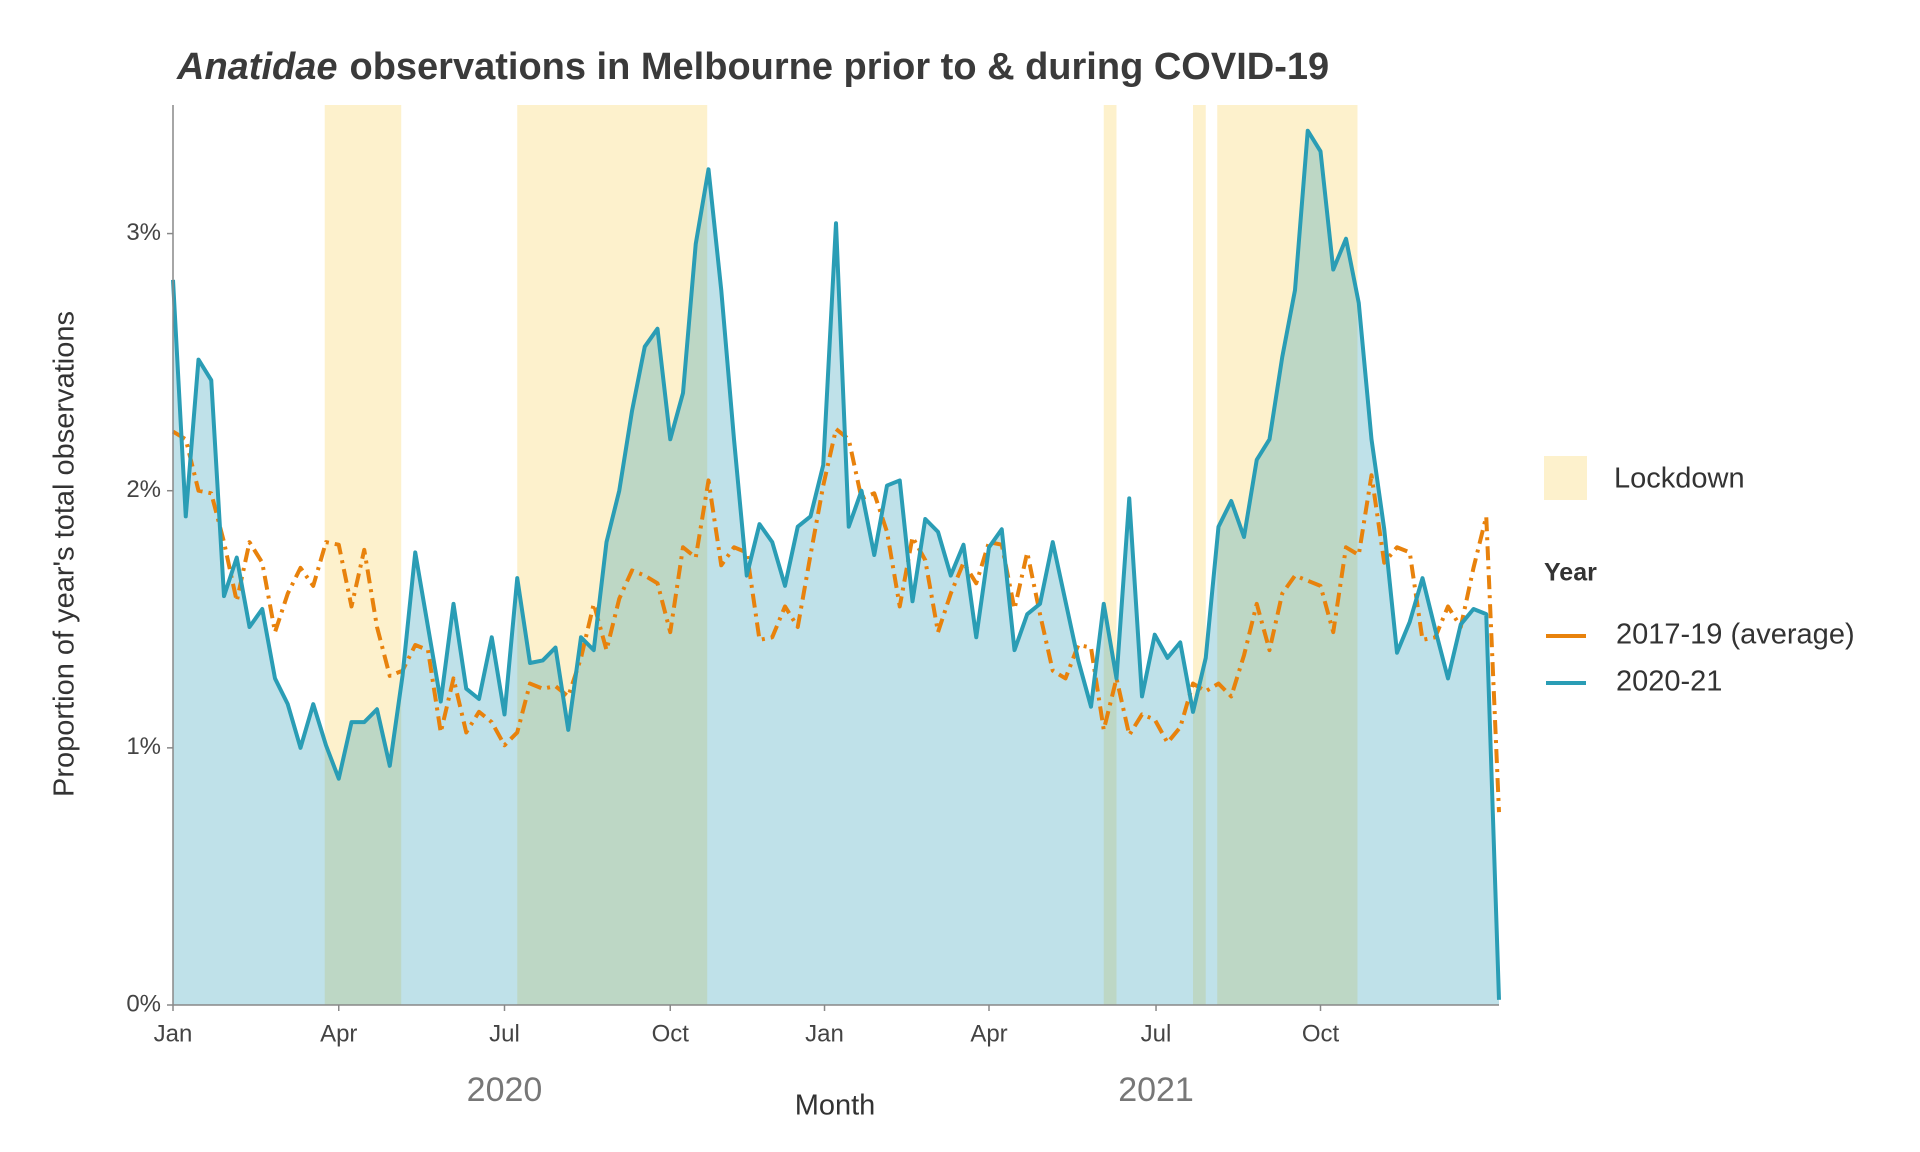 The image size is (1920, 1152). What do you see at coordinates (835, 1106) in the screenshot?
I see `x-axis-label: Month` at bounding box center [835, 1106].